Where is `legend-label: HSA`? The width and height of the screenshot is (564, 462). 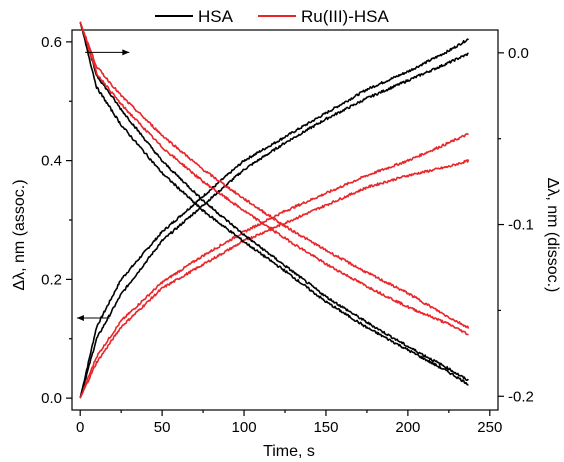 legend-label: HSA is located at coordinates (216, 16).